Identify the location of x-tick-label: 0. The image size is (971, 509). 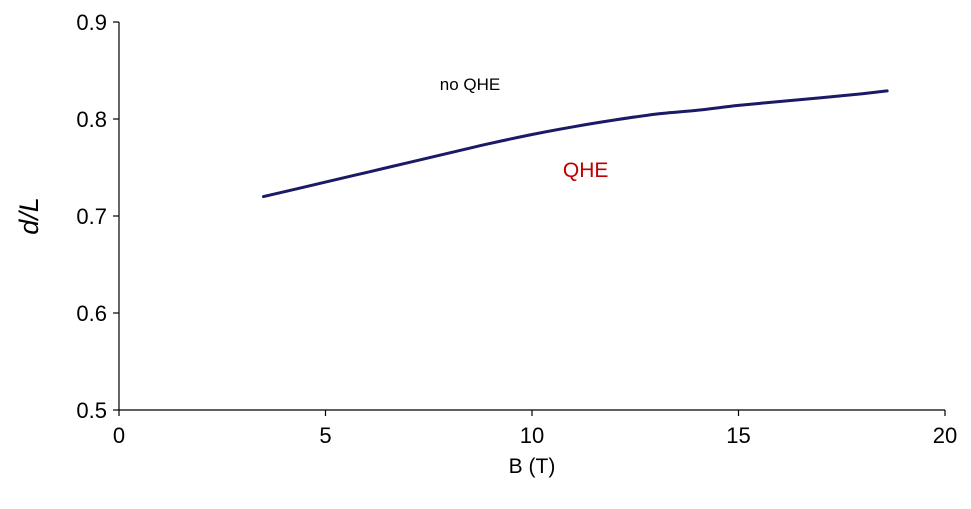
(119, 435).